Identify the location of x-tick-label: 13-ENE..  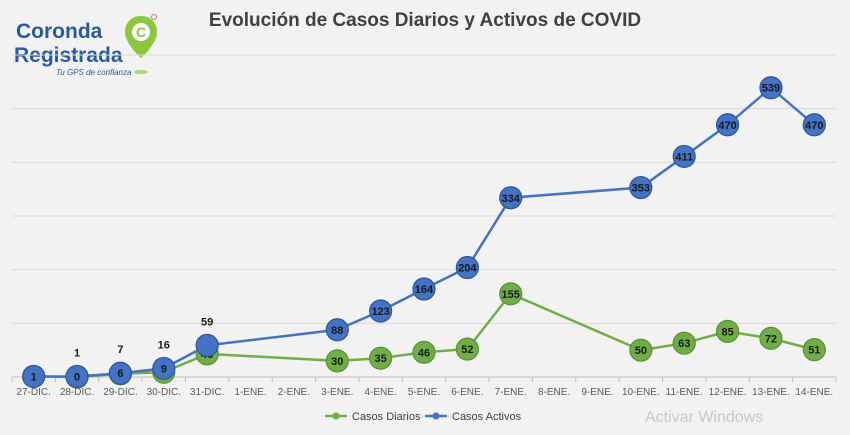
(771, 392).